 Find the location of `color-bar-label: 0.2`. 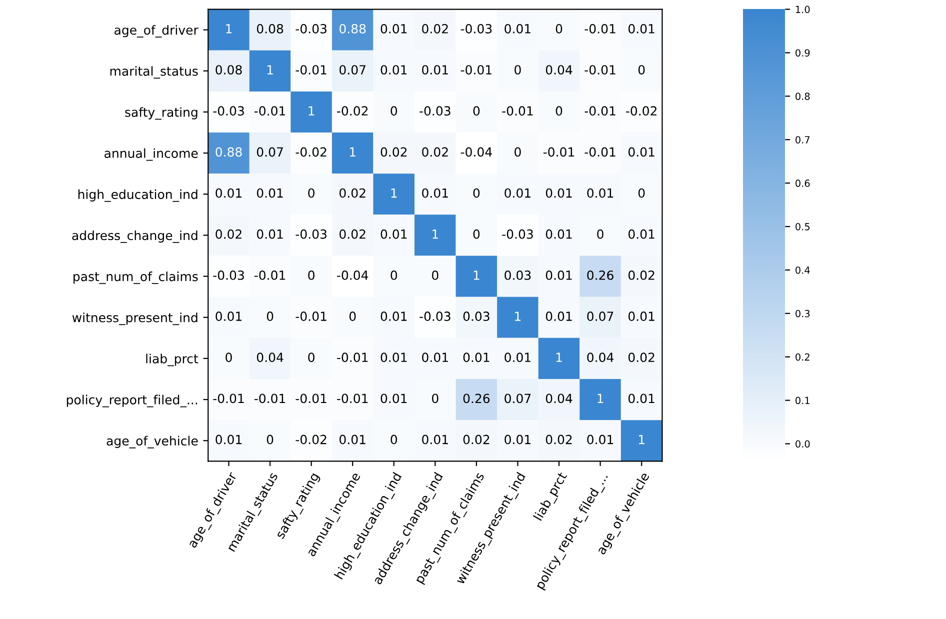

color-bar-label: 0.2 is located at coordinates (803, 357).